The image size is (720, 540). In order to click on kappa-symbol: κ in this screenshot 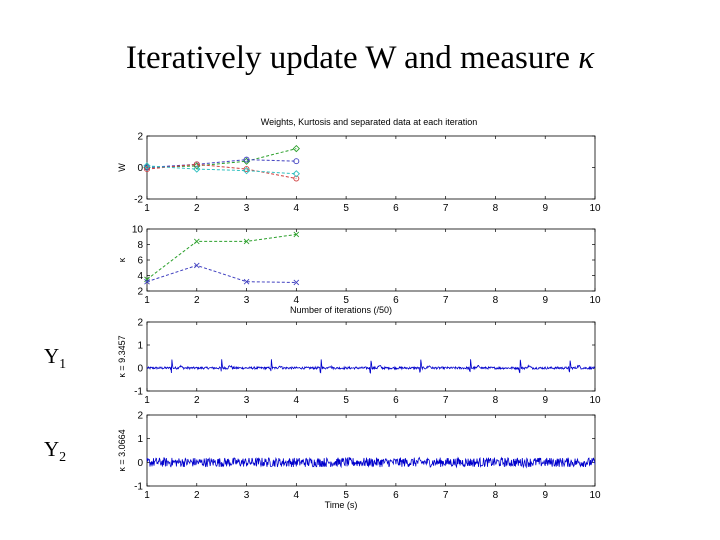, I will do `click(586, 58)`.